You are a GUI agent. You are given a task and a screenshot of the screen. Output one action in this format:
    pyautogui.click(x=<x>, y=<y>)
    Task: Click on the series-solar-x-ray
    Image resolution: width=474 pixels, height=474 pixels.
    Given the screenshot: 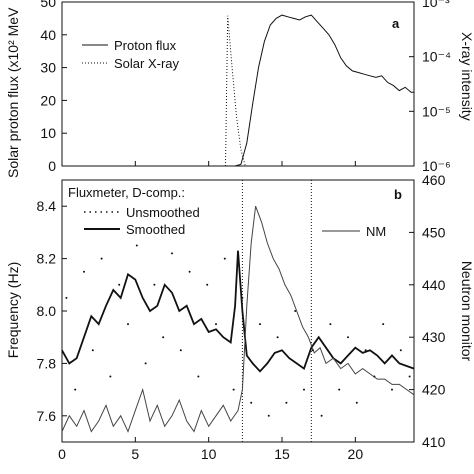 What is the action you would take?
    pyautogui.click(x=235, y=91)
    